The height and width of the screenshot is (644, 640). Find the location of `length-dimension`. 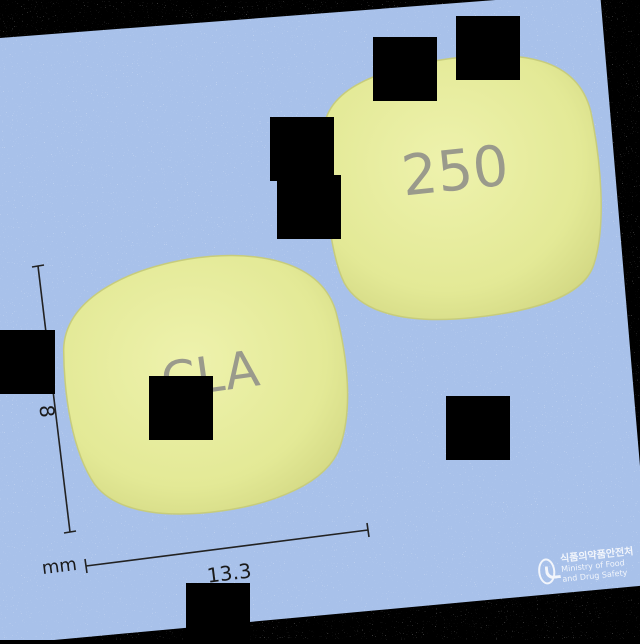

length-dimension is located at coordinates (227, 548).